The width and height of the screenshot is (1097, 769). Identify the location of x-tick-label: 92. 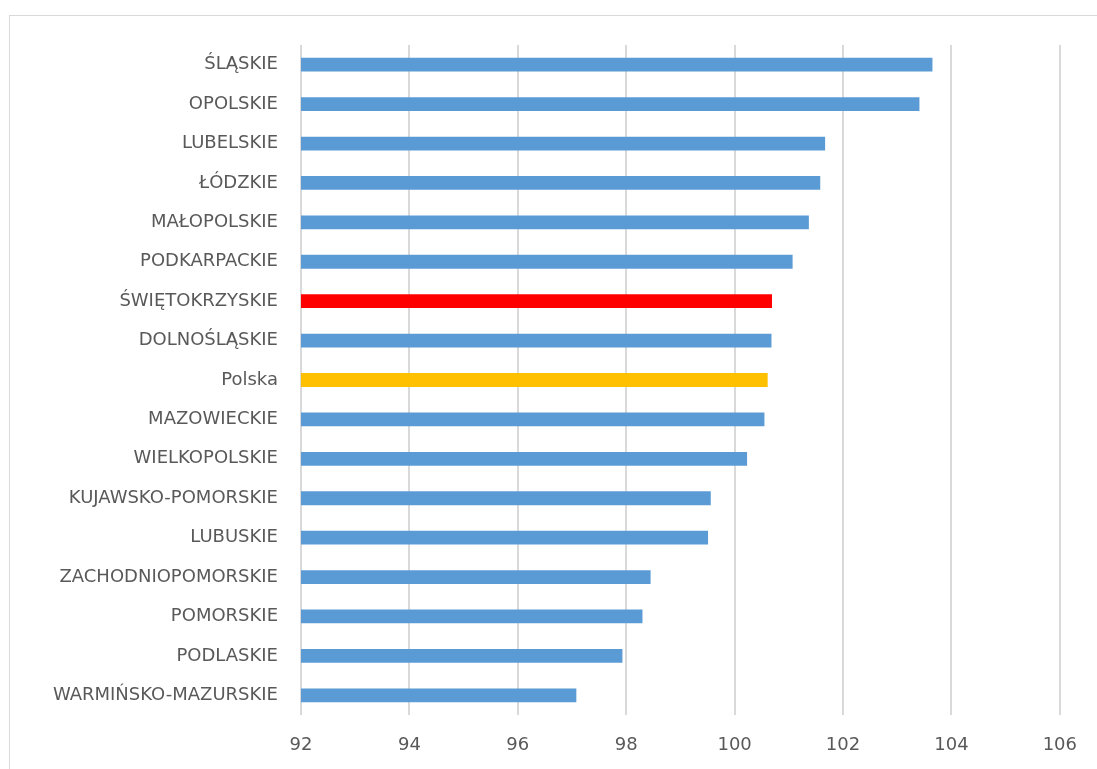
(301, 744).